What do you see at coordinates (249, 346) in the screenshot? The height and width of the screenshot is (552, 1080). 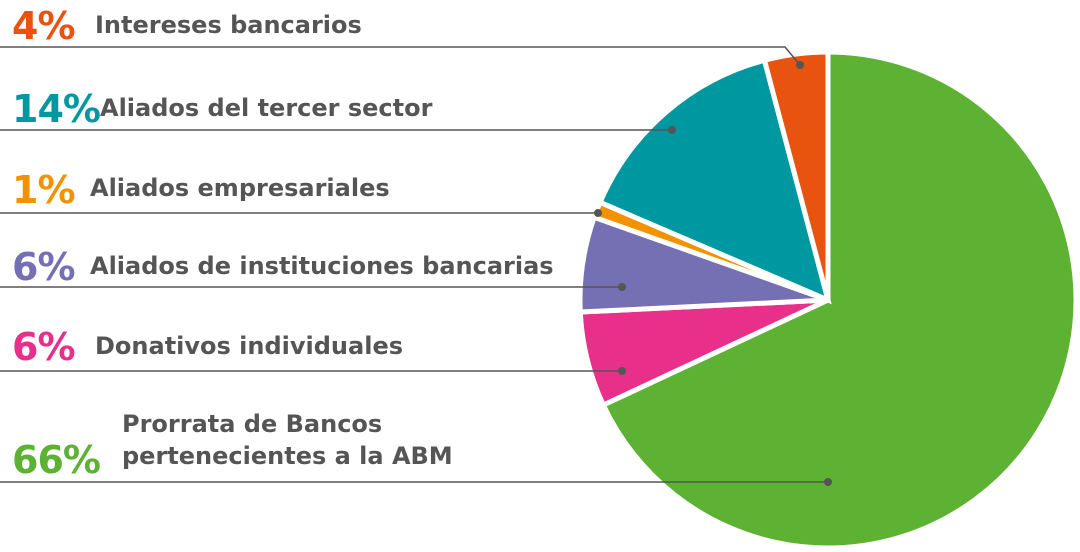 I see `category-label: Donativos individuales` at bounding box center [249, 346].